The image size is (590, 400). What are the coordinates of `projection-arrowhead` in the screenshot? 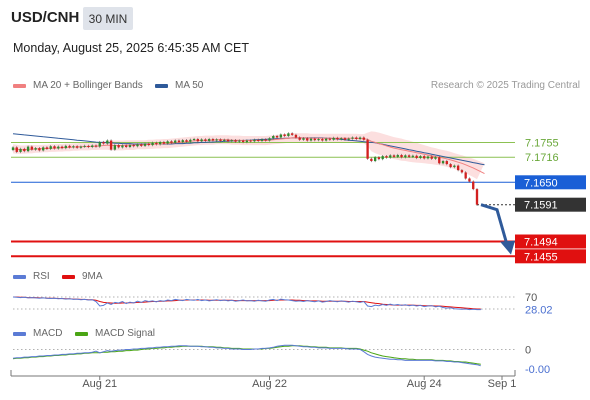 It's located at (507, 247).